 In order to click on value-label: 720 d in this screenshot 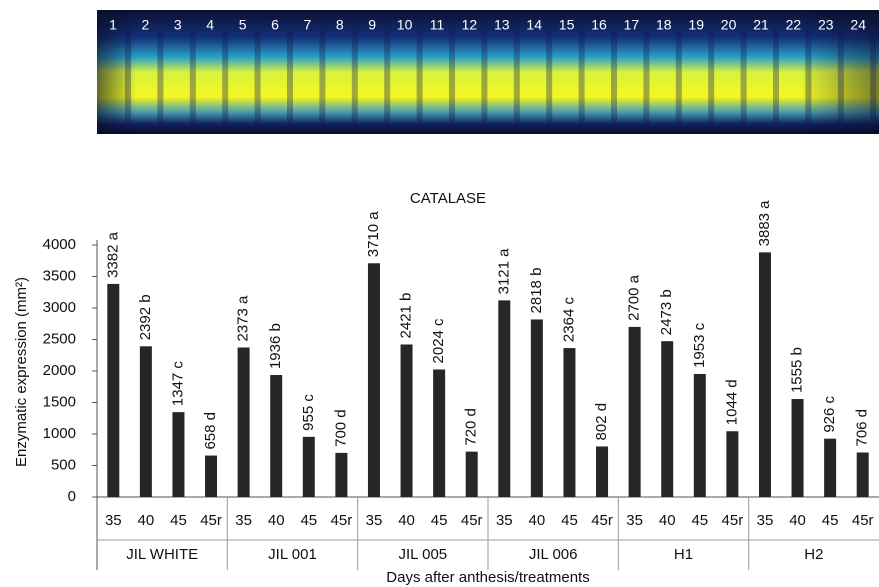, I will do `click(471, 427)`.